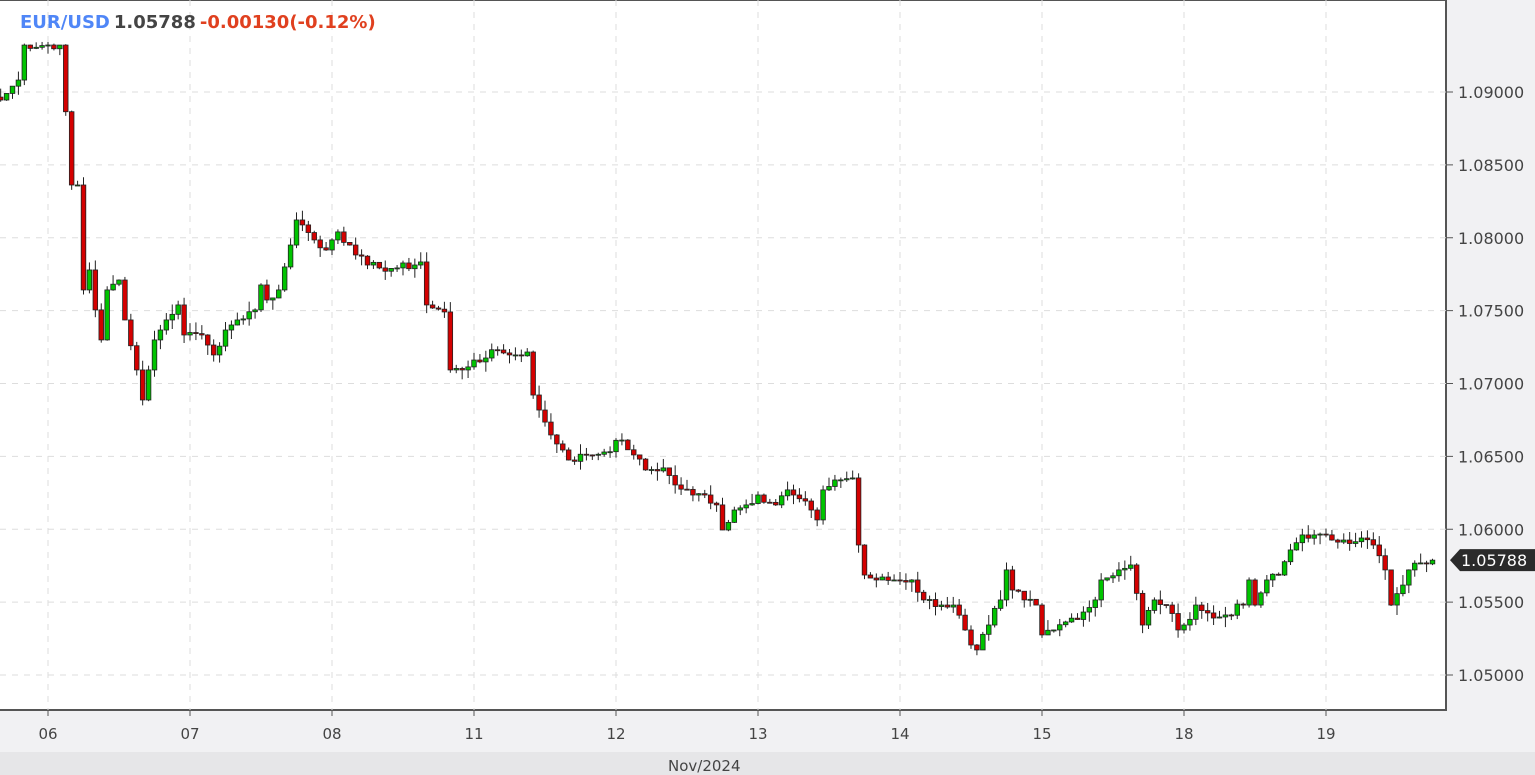 This screenshot has height=775, width=1535. Describe the element at coordinates (473, 734) in the screenshot. I see `x-tick-label: 11` at that location.